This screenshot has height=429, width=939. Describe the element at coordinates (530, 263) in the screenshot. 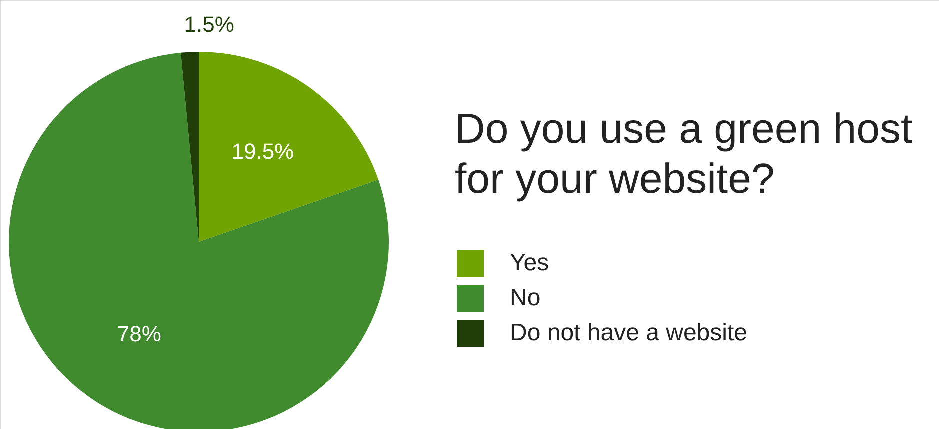

I see `legend-label: Yes` at that location.